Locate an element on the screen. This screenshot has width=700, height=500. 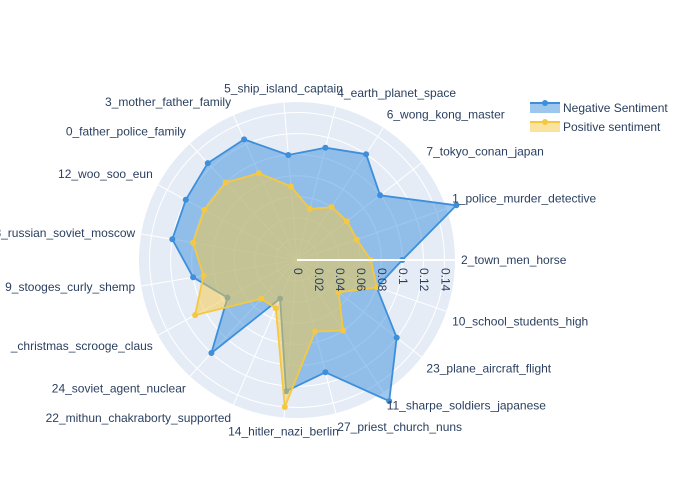
category-label: _christmas_scrooge_claus is located at coordinates (81, 346).